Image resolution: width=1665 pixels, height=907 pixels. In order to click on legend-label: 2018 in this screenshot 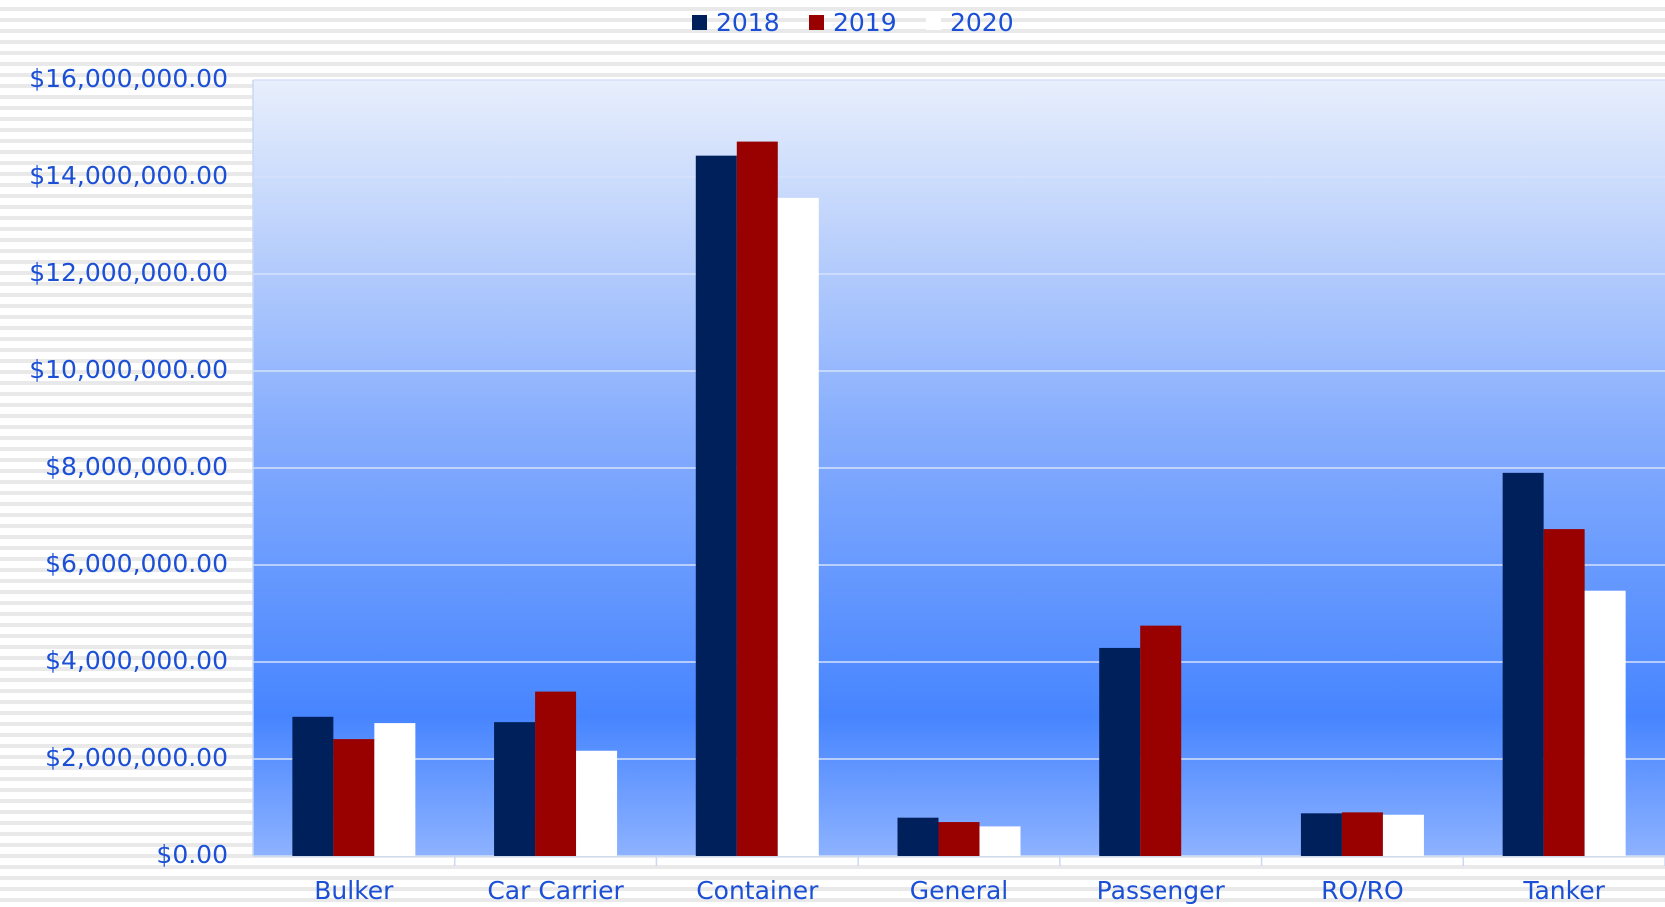, I will do `click(748, 22)`.